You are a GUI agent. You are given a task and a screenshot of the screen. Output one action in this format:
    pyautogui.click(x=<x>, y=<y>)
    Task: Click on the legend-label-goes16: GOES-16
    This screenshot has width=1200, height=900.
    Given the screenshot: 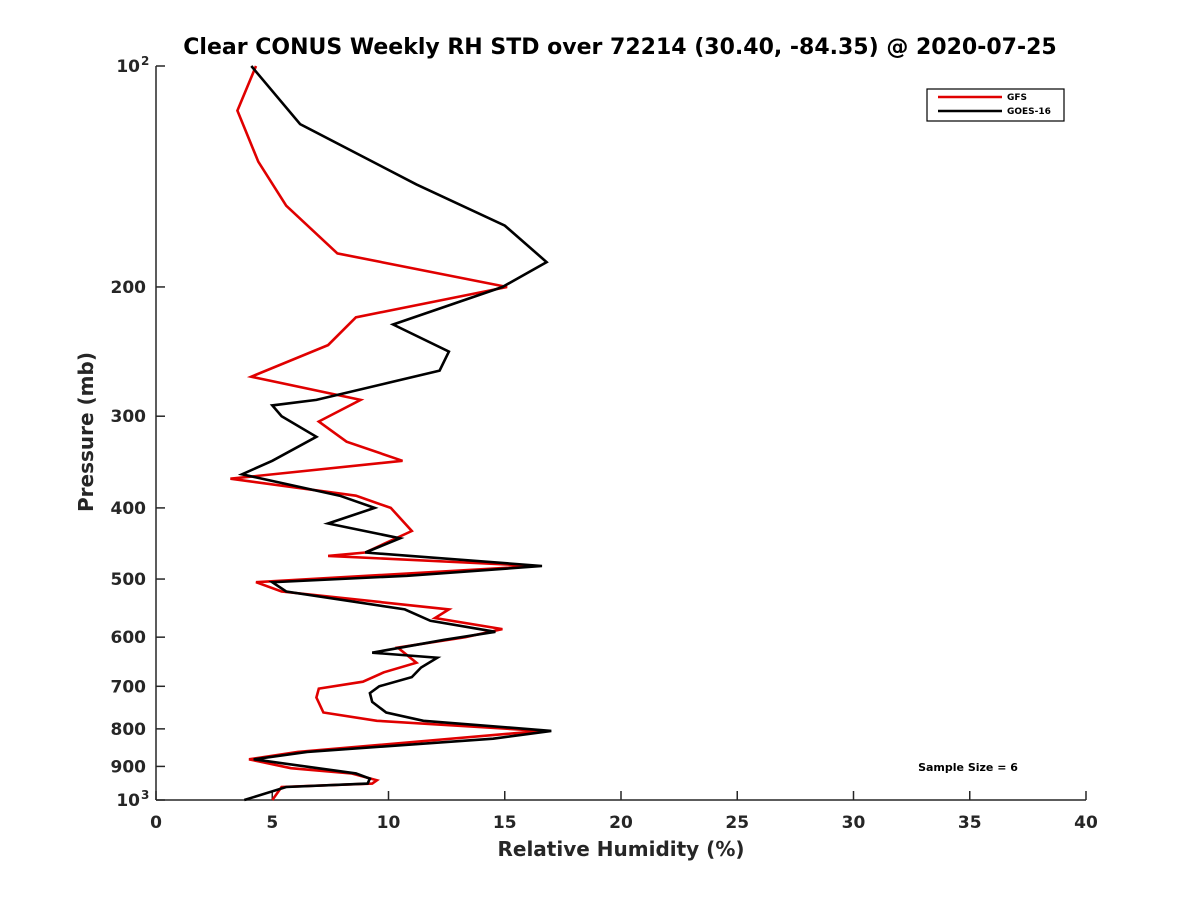 What is the action you would take?
    pyautogui.click(x=1029, y=112)
    